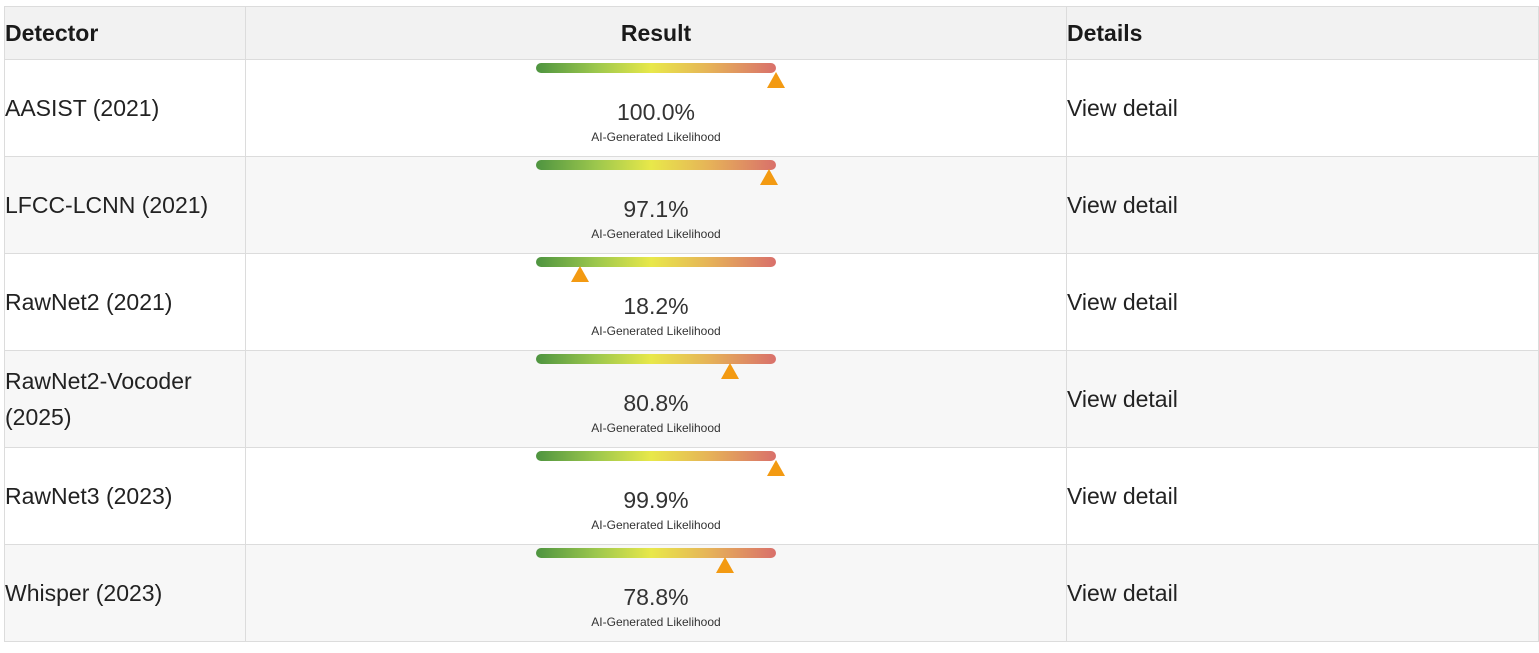 The width and height of the screenshot is (1539, 653). I want to click on header-detector: Detector, so click(125, 33).